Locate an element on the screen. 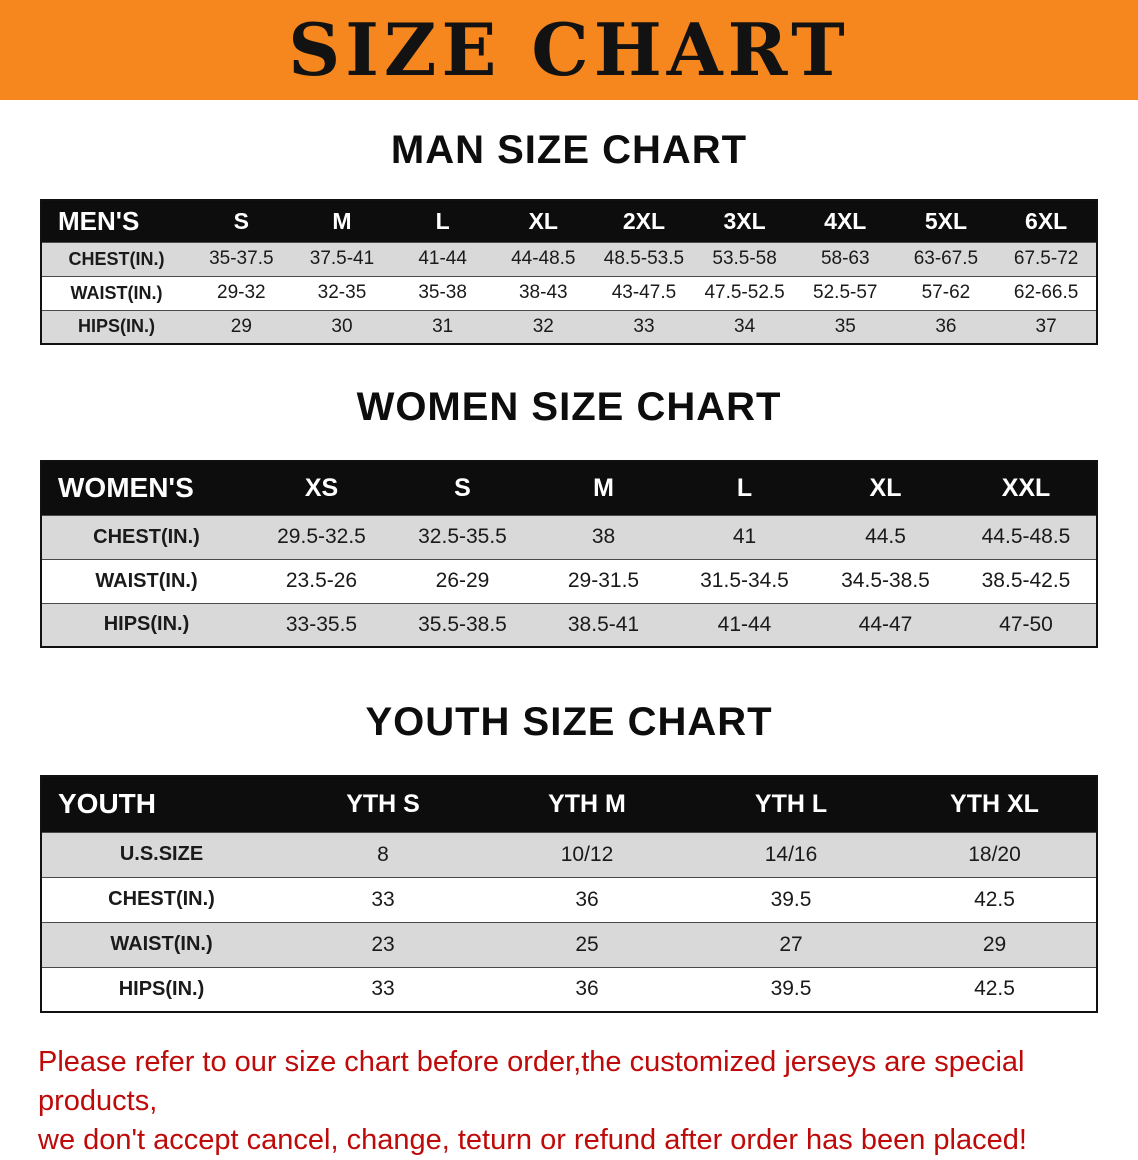  row-label-cell: U.S.SIZE is located at coordinates (161, 854).